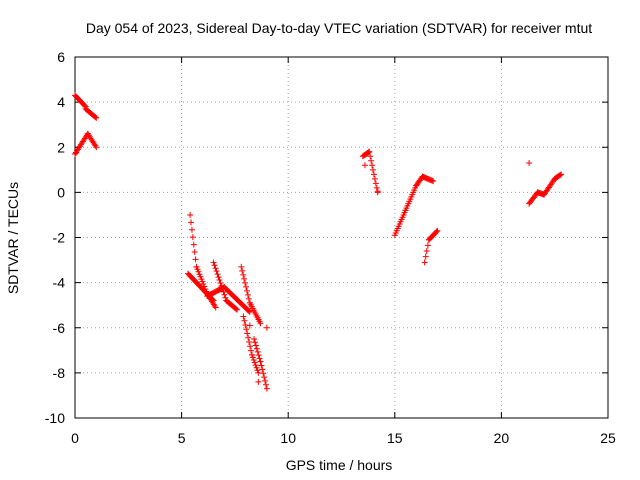  What do you see at coordinates (61, 102) in the screenshot?
I see `y-tick-label: 4` at bounding box center [61, 102].